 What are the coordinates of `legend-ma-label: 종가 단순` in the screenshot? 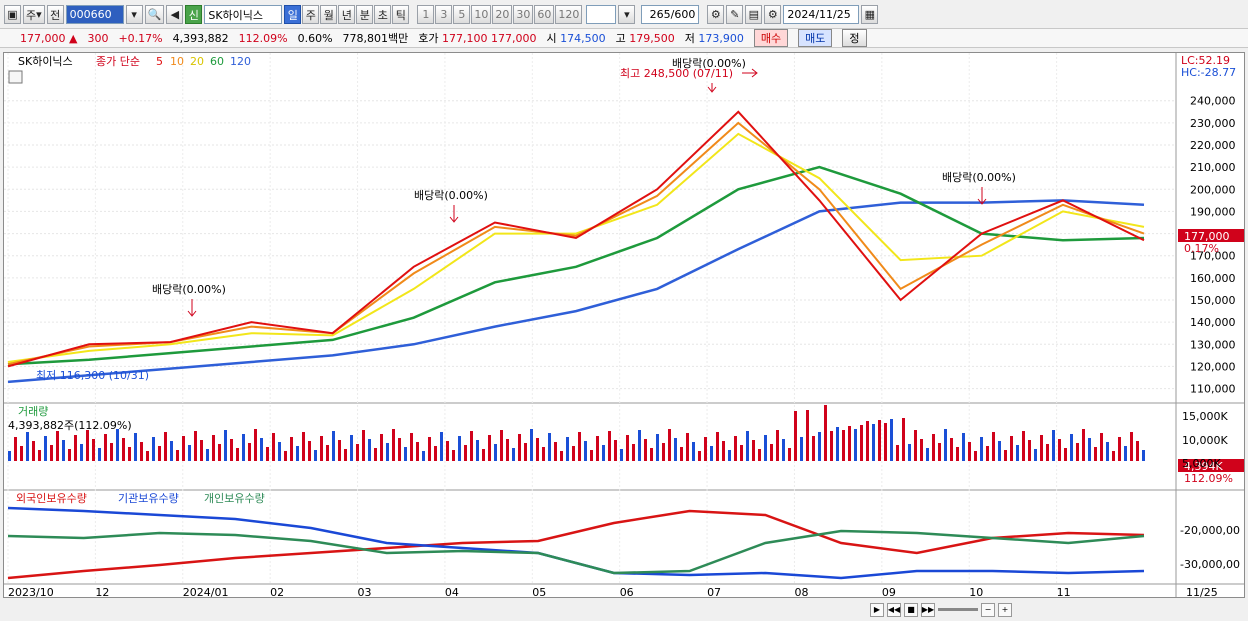 It's located at (118, 61).